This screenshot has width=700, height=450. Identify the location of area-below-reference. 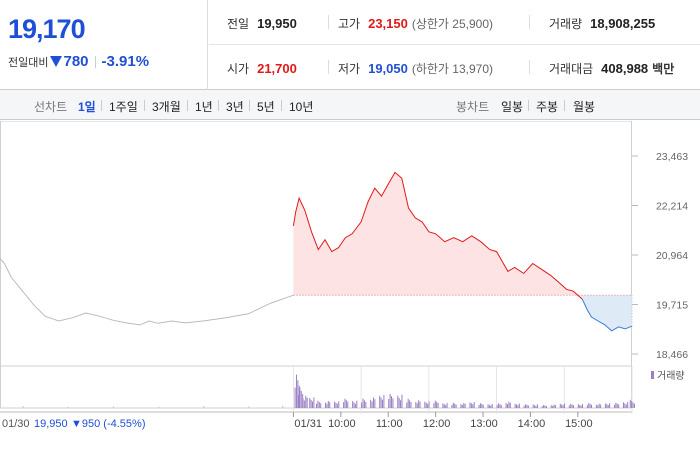
(607, 313).